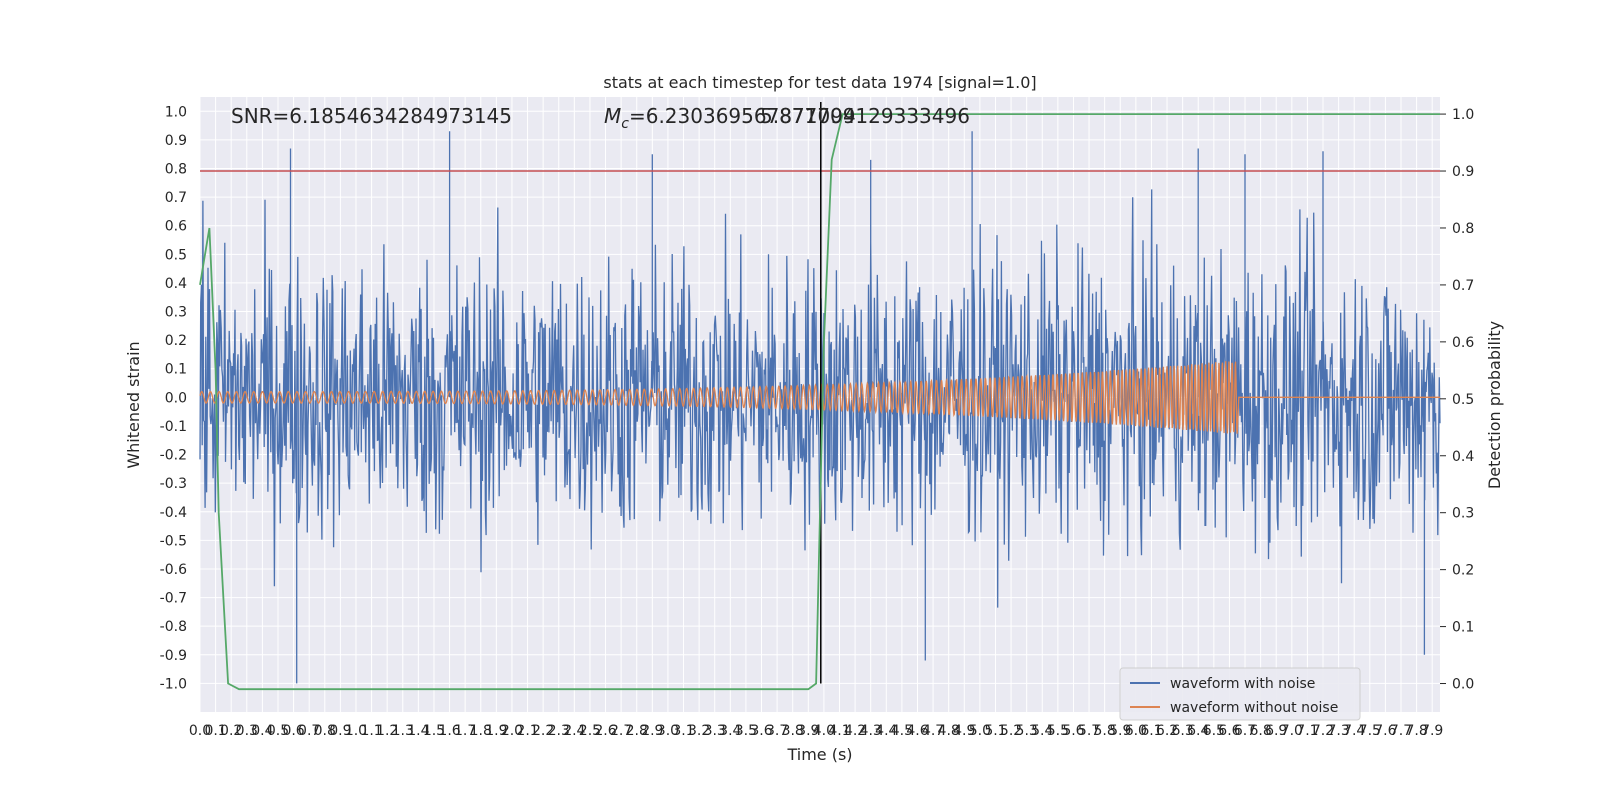 This screenshot has height=800, width=1600. What do you see at coordinates (176, 370) in the screenshot?
I see `y-tick-label-11: 0.1` at bounding box center [176, 370].